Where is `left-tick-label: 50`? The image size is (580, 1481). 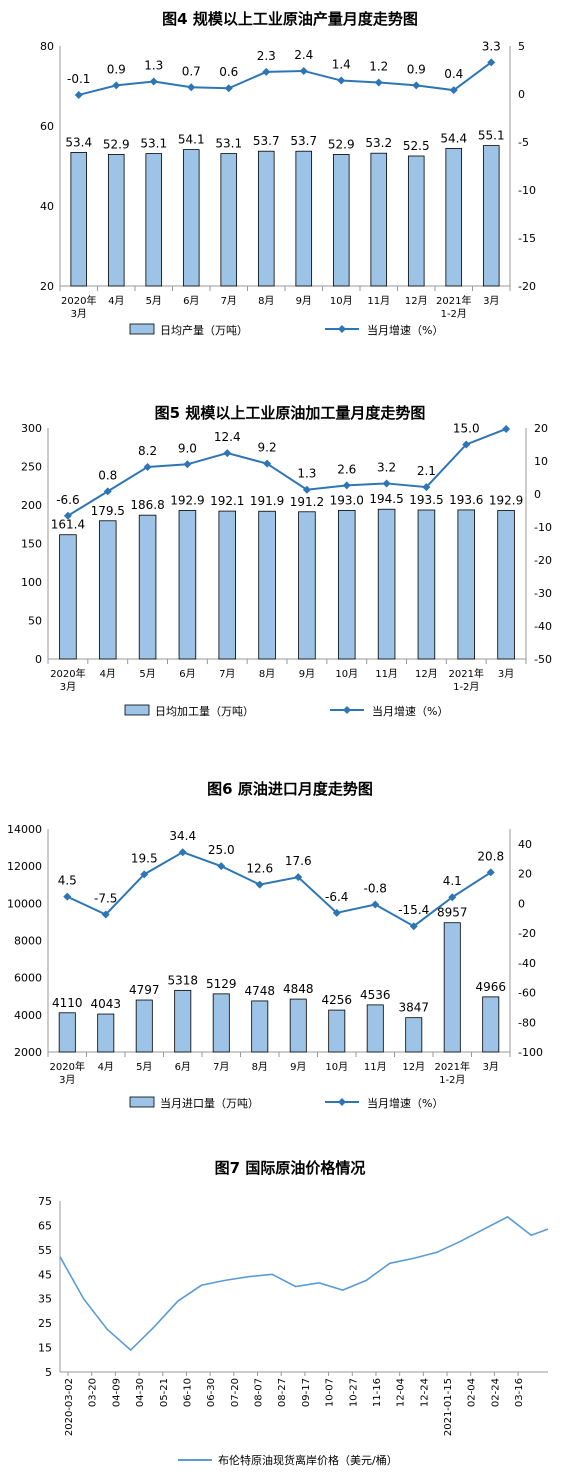 left-tick-label: 50 is located at coordinates (35, 621).